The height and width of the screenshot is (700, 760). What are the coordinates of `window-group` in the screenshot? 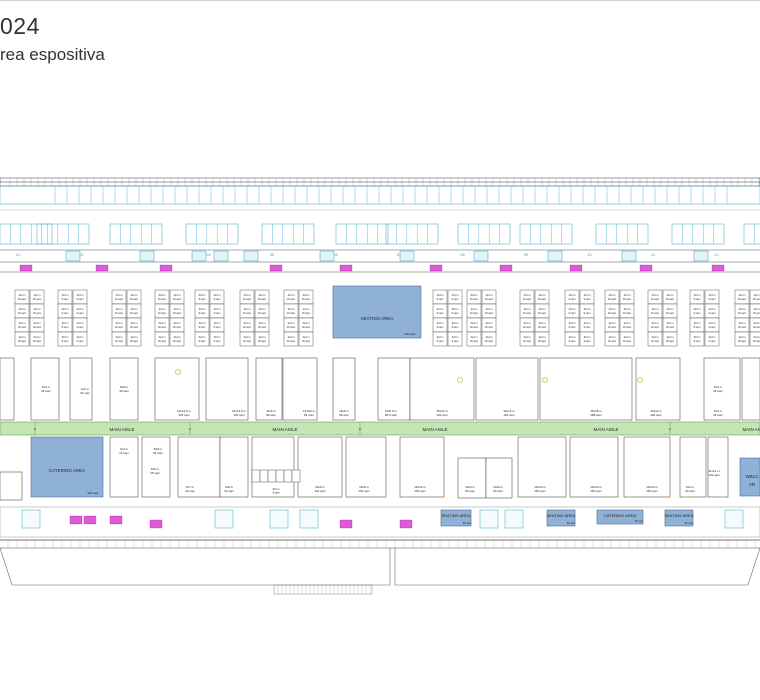 It's located at (212, 234).